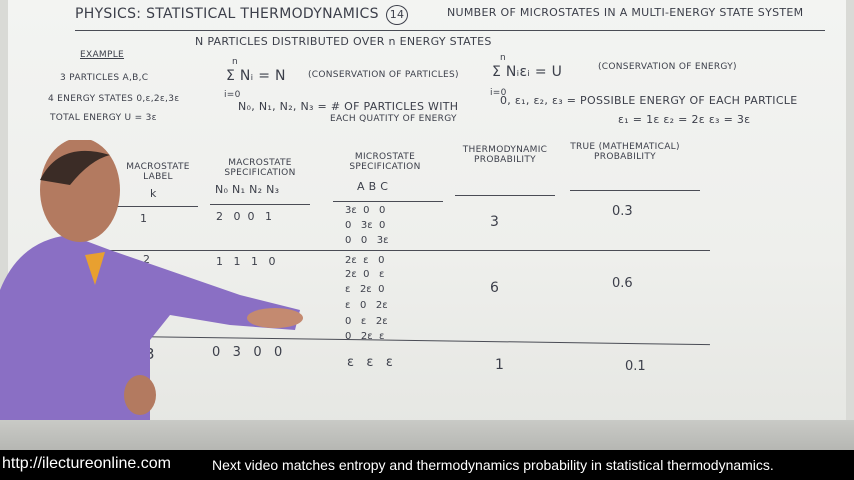  Describe the element at coordinates (635, 366) in the screenshot. I see `row-3-true: 0.1` at that location.